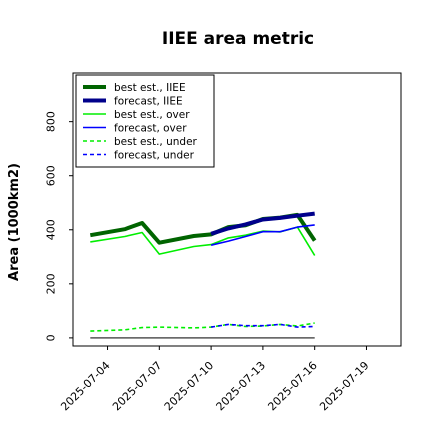 The width and height of the screenshot is (440, 440). What do you see at coordinates (292, 386) in the screenshot?
I see `x-tick-label: 2025-07-16` at bounding box center [292, 386].